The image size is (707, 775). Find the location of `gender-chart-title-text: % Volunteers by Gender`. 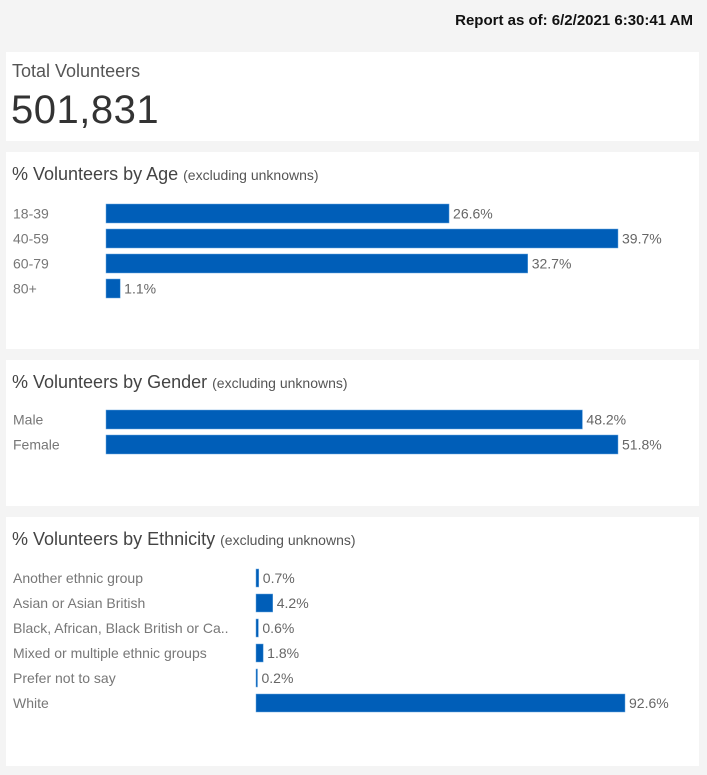

gender-chart-title-text: % Volunteers by Gender is located at coordinates (110, 382).